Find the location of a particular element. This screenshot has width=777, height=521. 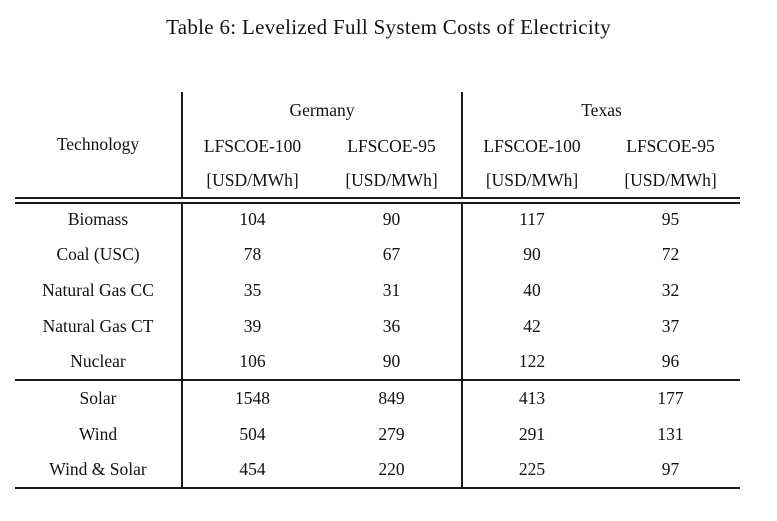

value-cell: 67 is located at coordinates (392, 254).